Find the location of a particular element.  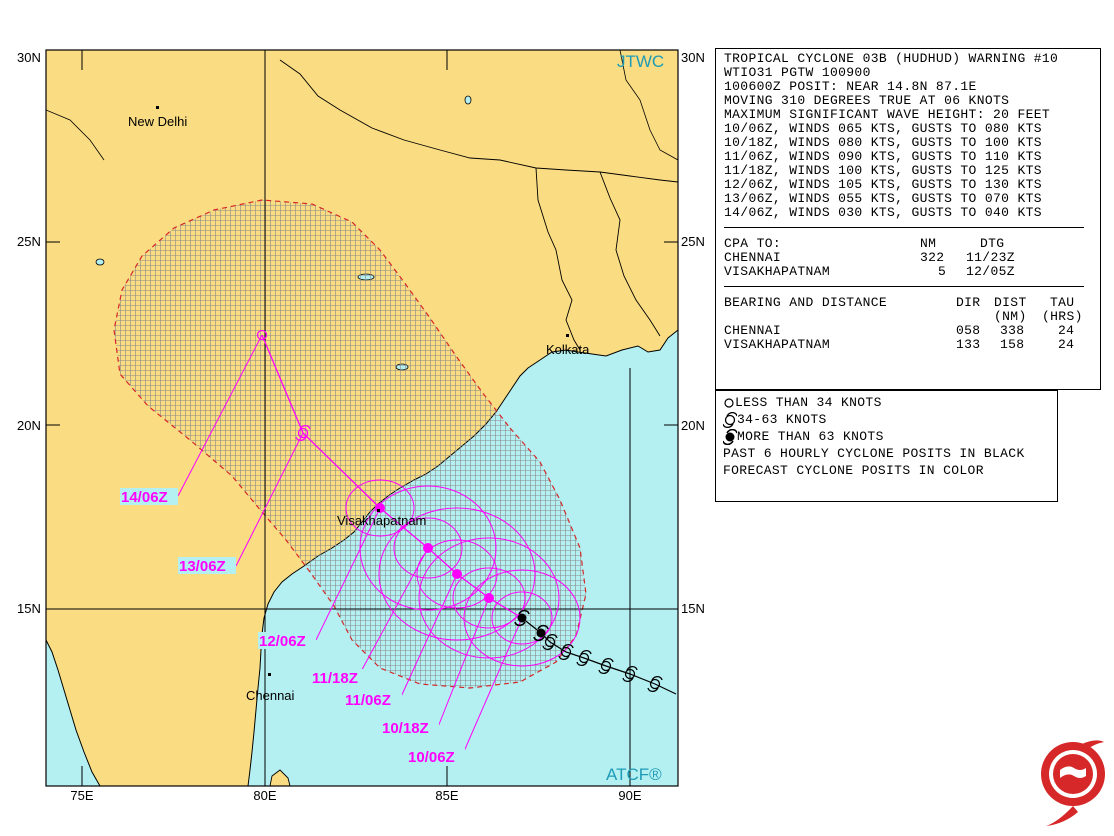

bearing-dist-header: DIST is located at coordinates (1010, 302).